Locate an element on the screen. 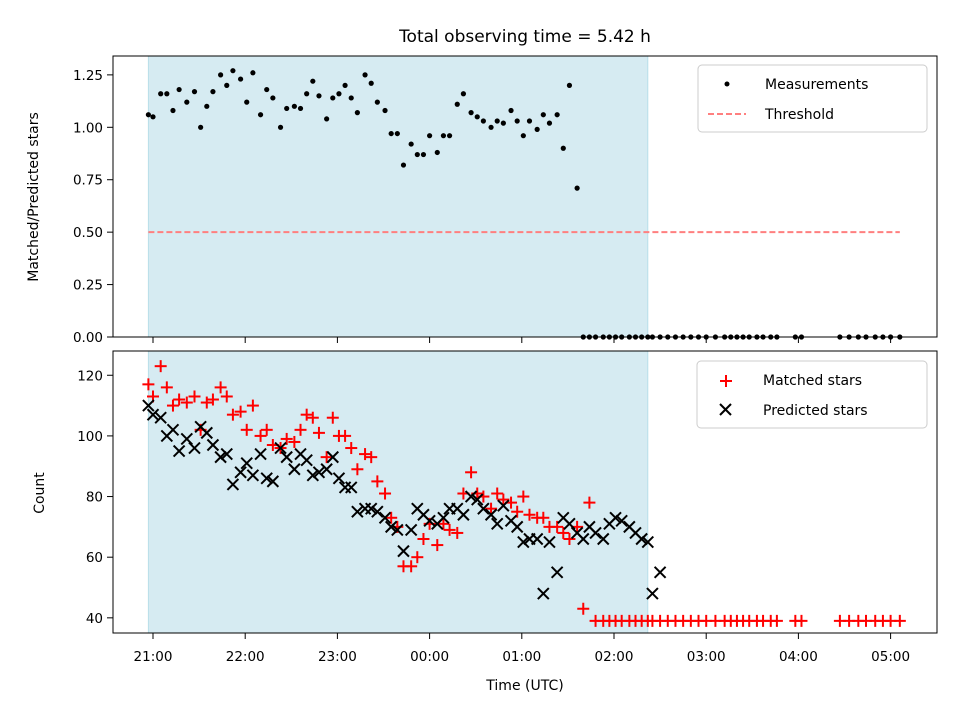 The height and width of the screenshot is (720, 960). x-tick-label: 22:00 is located at coordinates (245, 657).